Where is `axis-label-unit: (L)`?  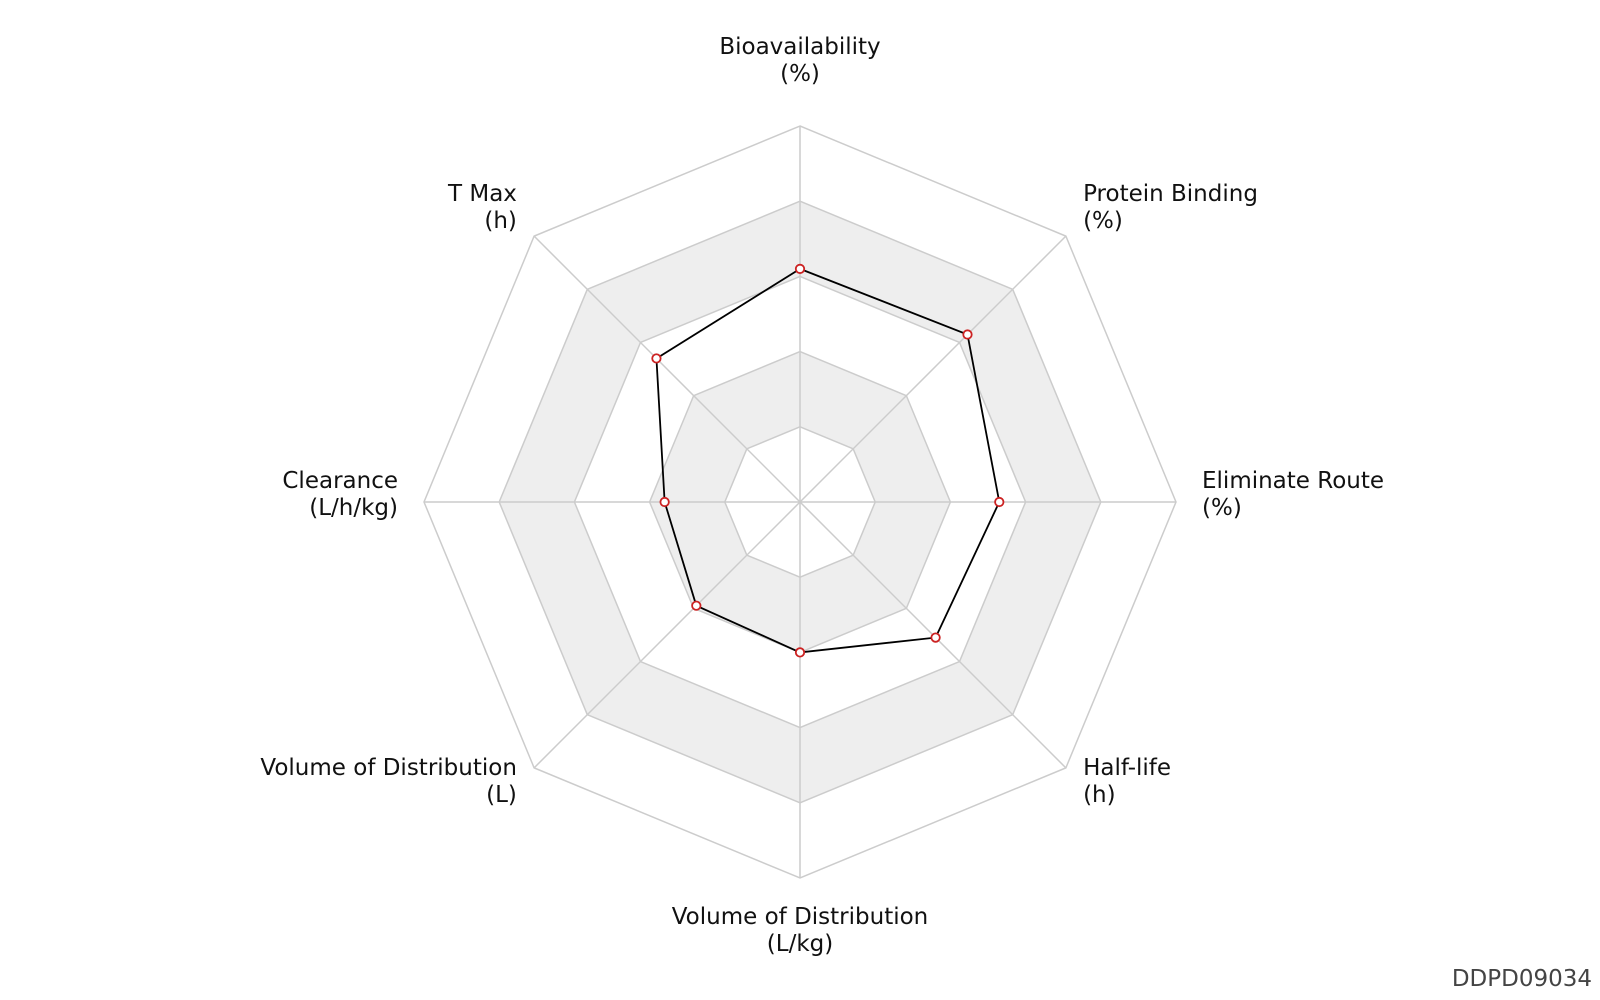
axis-label-unit: (L) is located at coordinates (501, 795).